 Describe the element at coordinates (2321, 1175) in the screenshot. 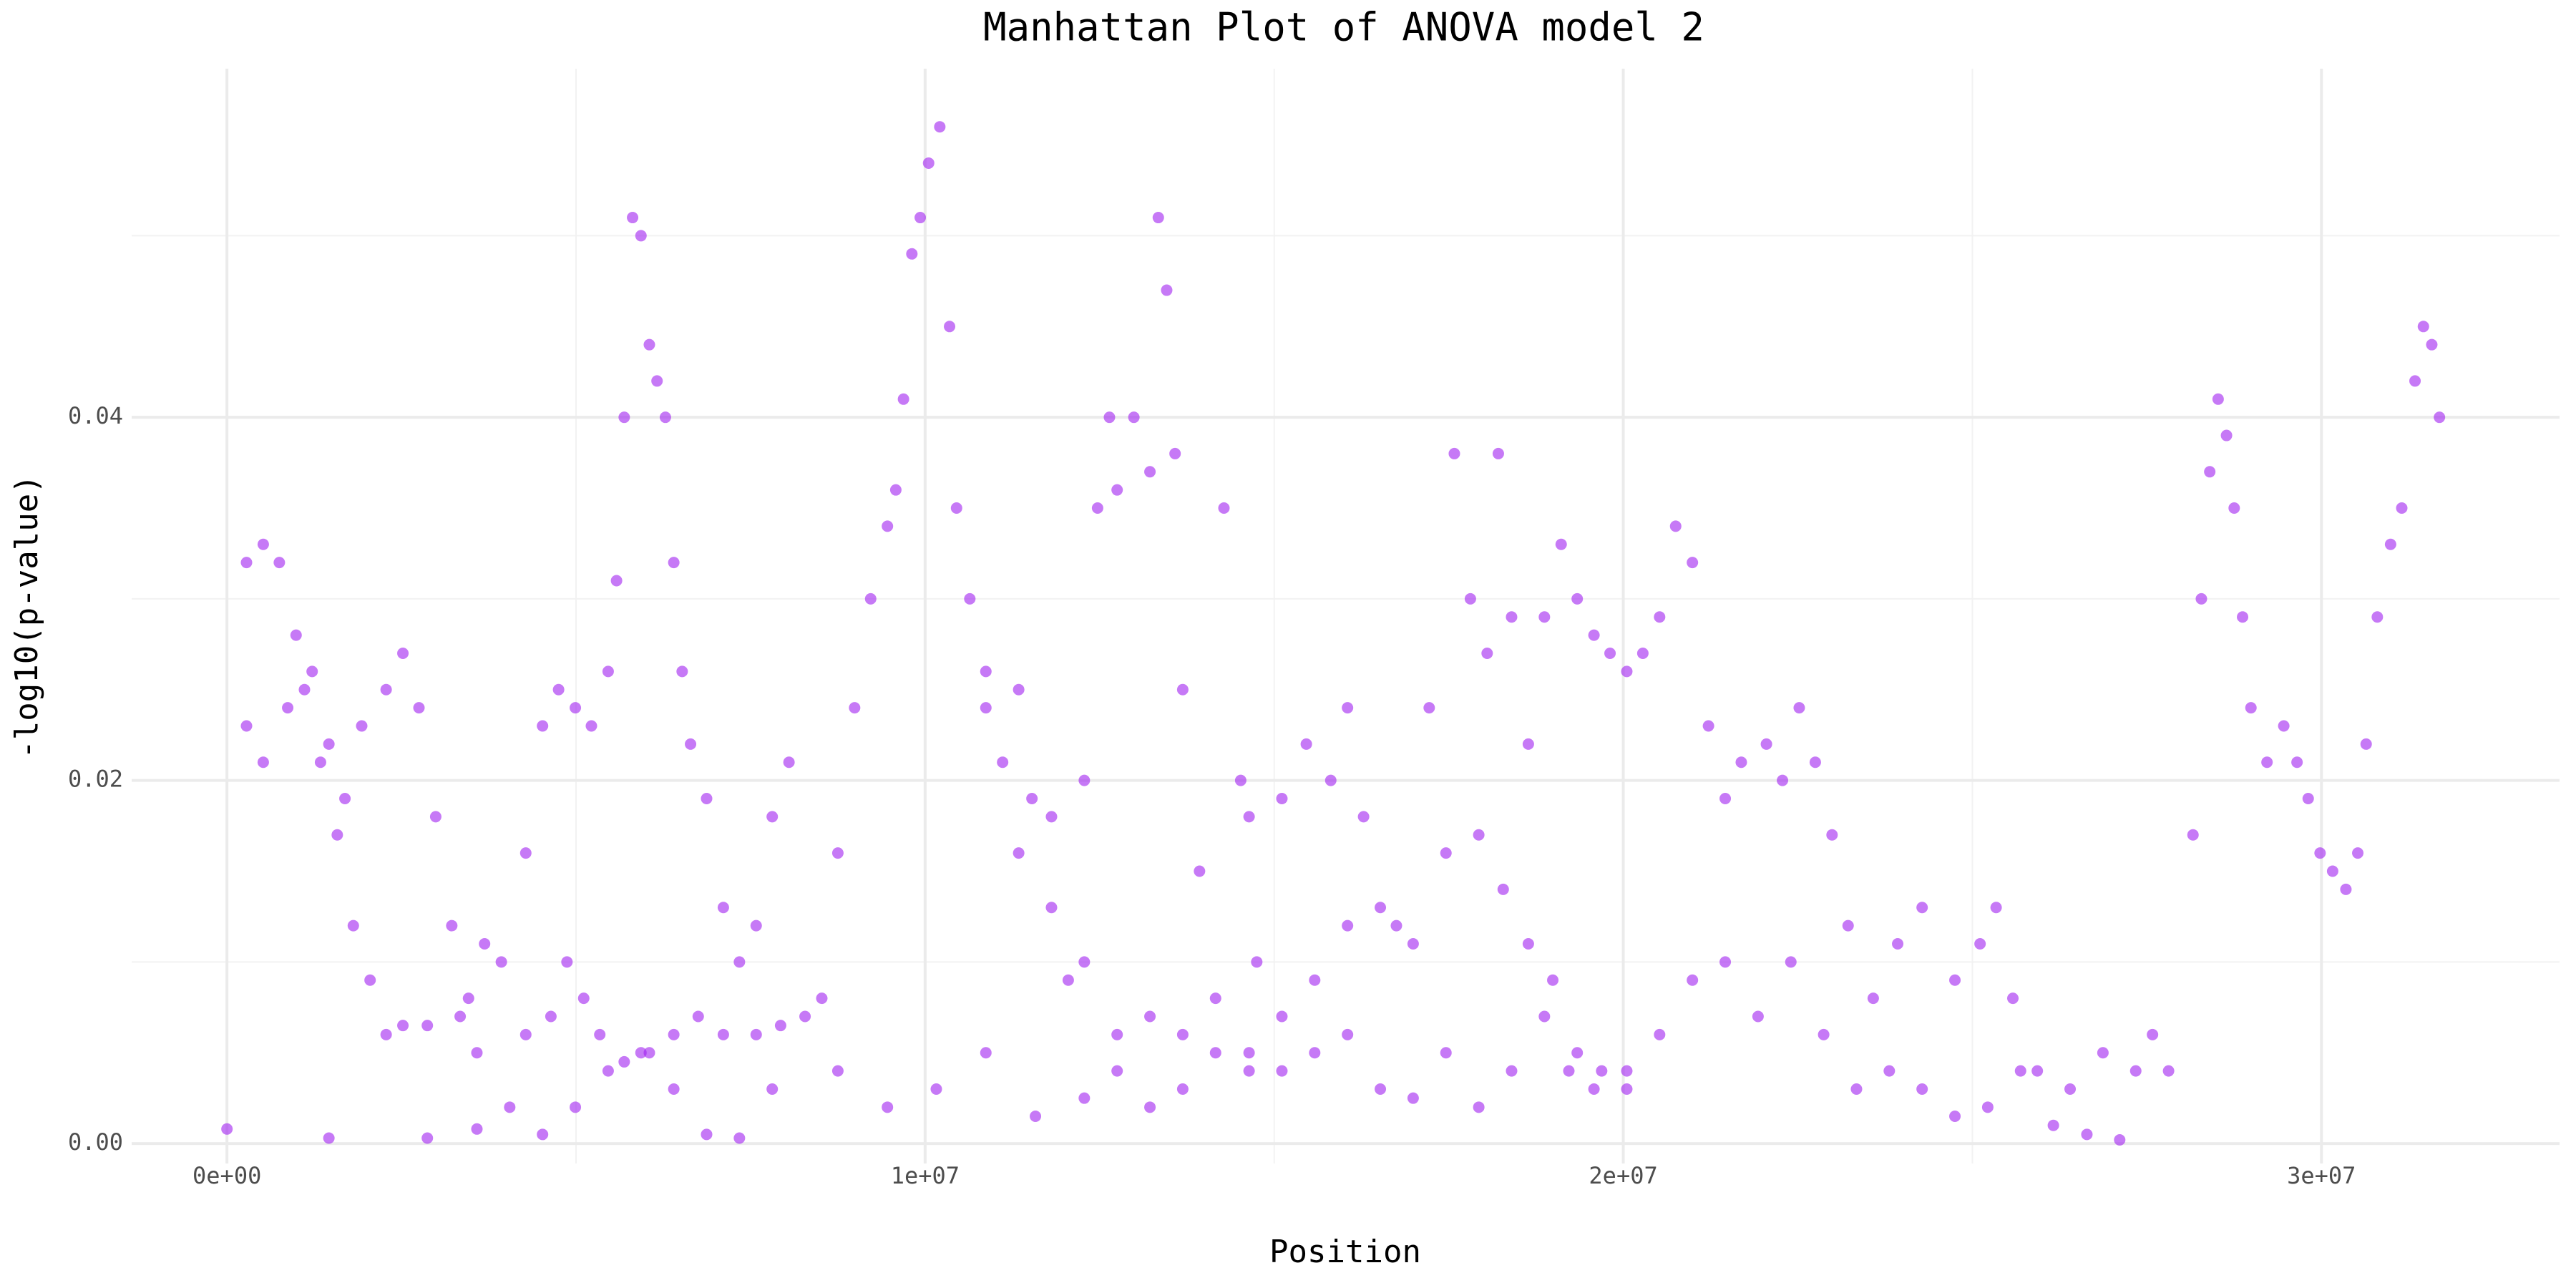

I see `x-tick-label: 3e+07` at that location.